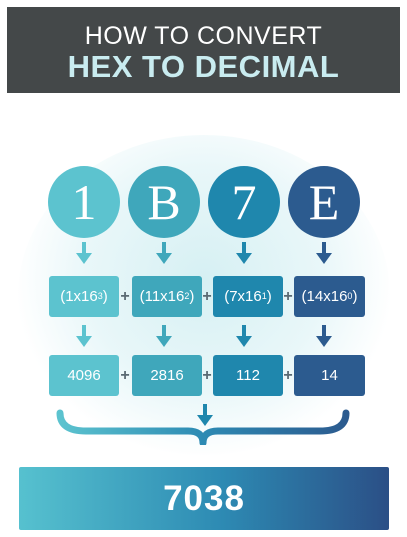 Image resolution: width=407 pixels, height=537 pixels. I want to click on hex-digit-4: E, so click(324, 202).